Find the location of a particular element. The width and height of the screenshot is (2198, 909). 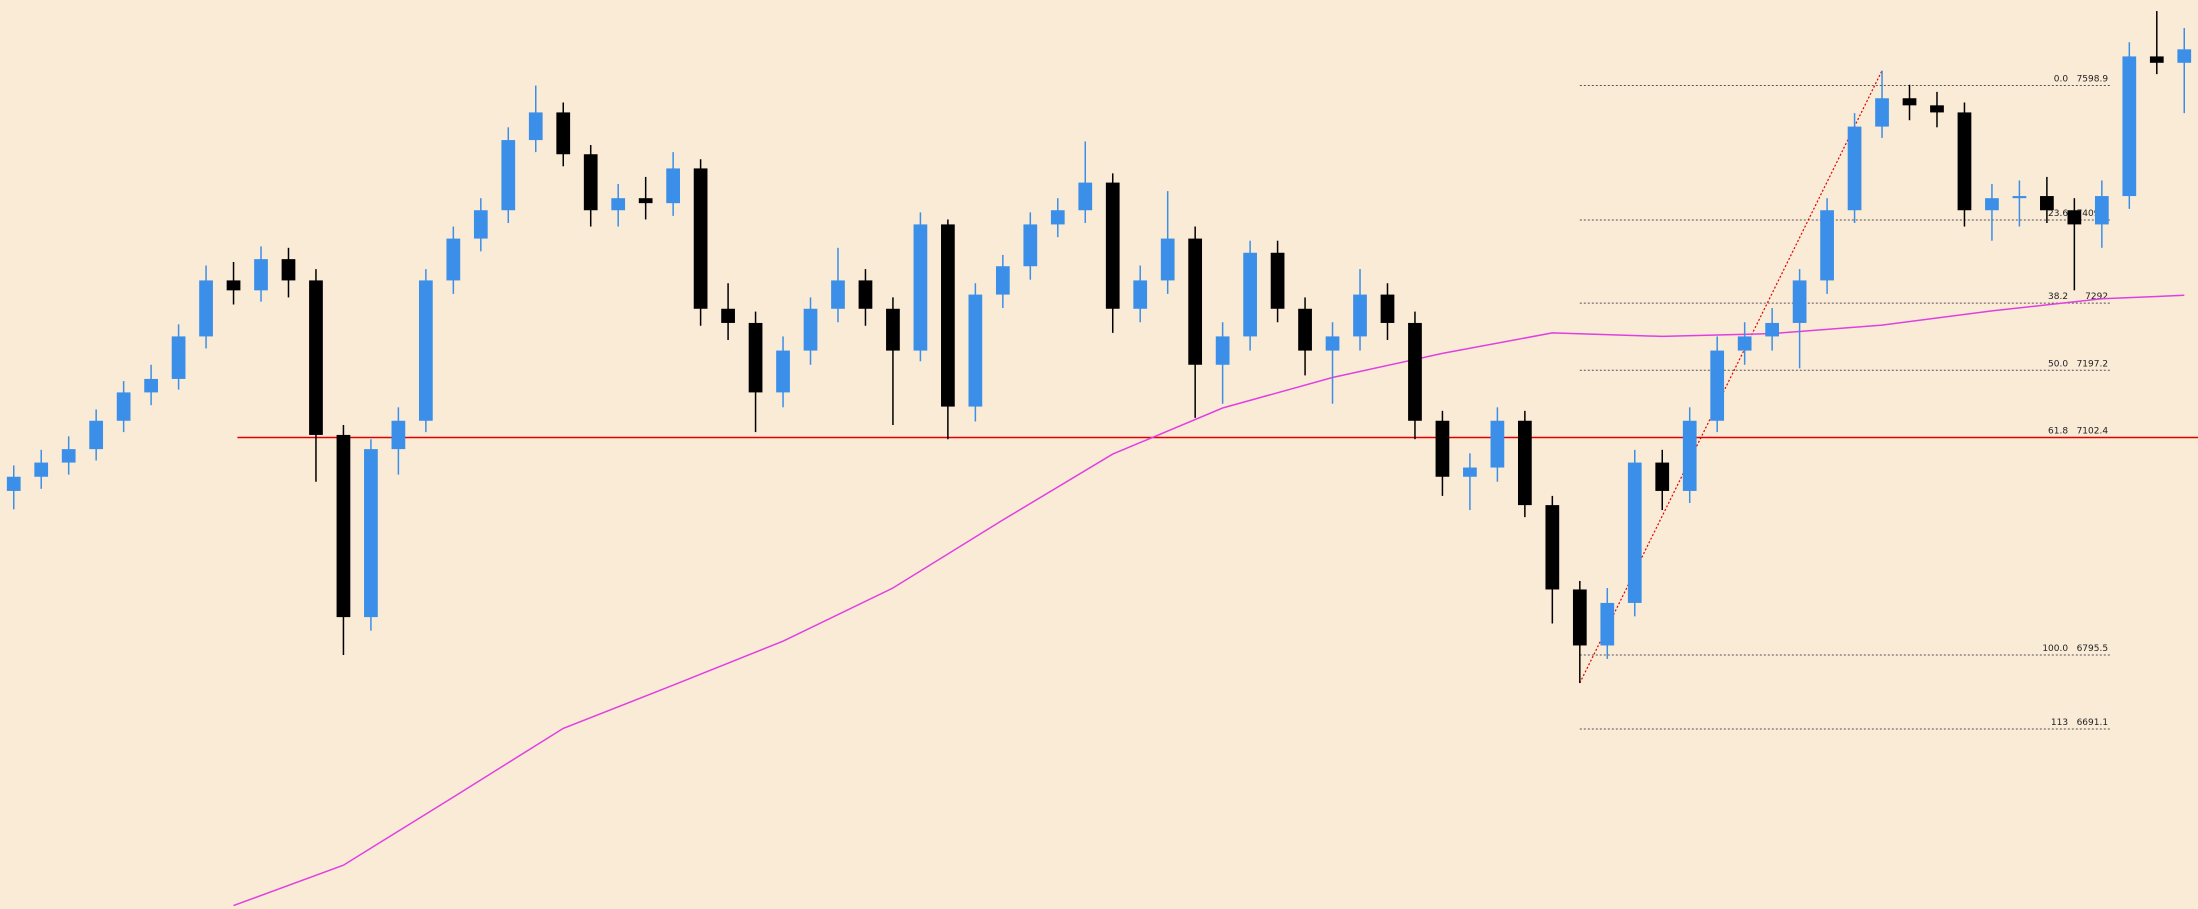

fib-price-label: 7197.2 is located at coordinates (2093, 364).